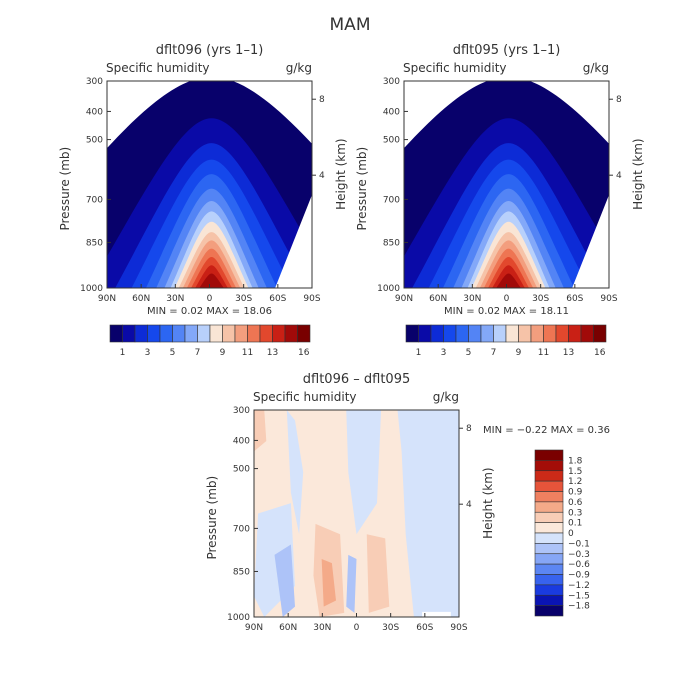 The height and width of the screenshot is (700, 700). What do you see at coordinates (148, 353) in the screenshot?
I see `colorbar-label: 3` at bounding box center [148, 353].